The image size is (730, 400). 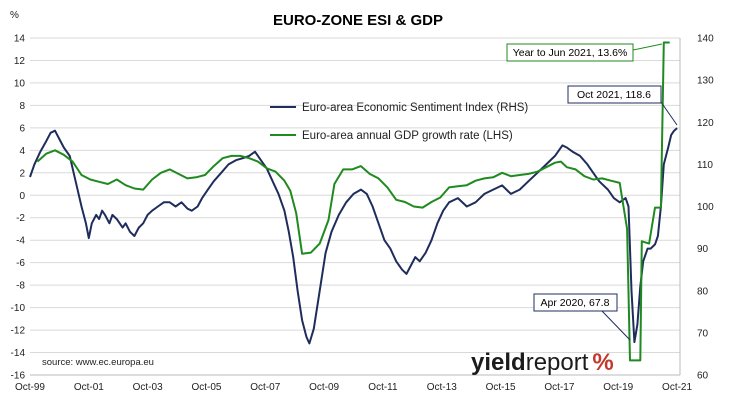 I want to click on callout-esi-latest-text: Oct 2021, 118.6, so click(x=614, y=95).